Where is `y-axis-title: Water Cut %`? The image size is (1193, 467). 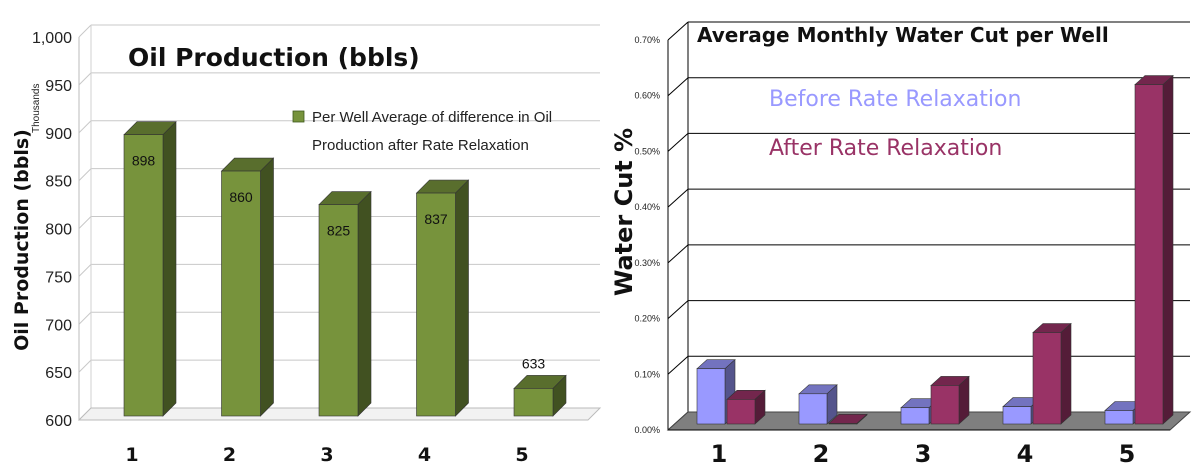 y-axis-title: Water Cut % is located at coordinates (624, 212).